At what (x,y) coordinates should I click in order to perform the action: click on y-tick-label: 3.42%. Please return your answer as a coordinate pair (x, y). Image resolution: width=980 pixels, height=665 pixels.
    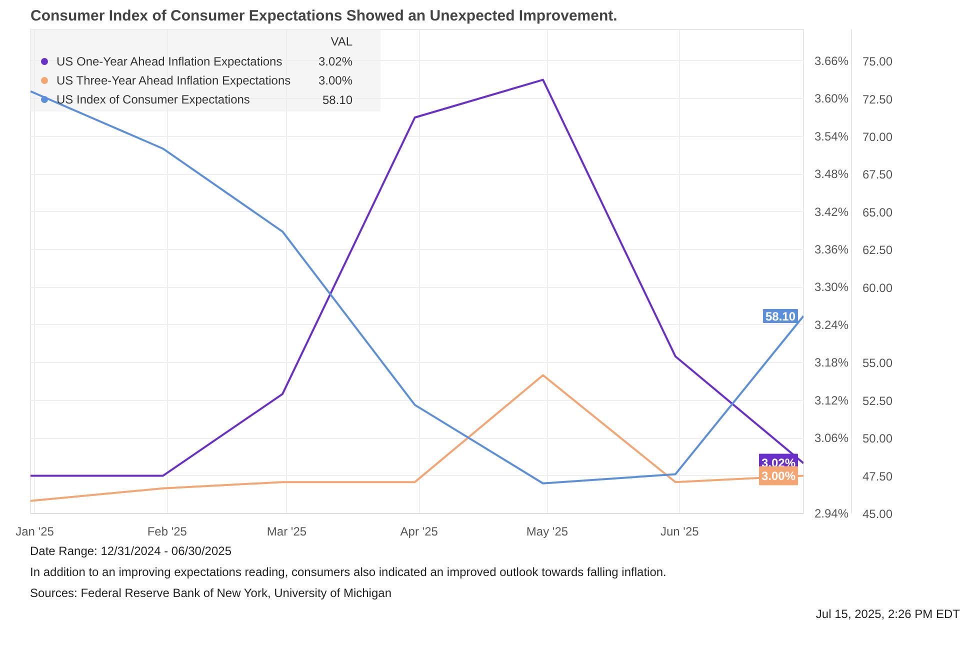
    Looking at the image, I should click on (831, 211).